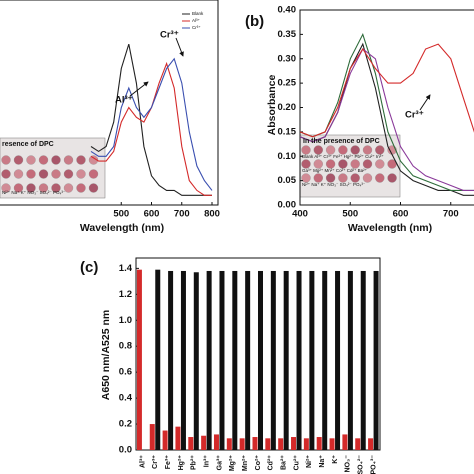  I want to click on x-tick-label: Ni²⁺, so click(309, 461).